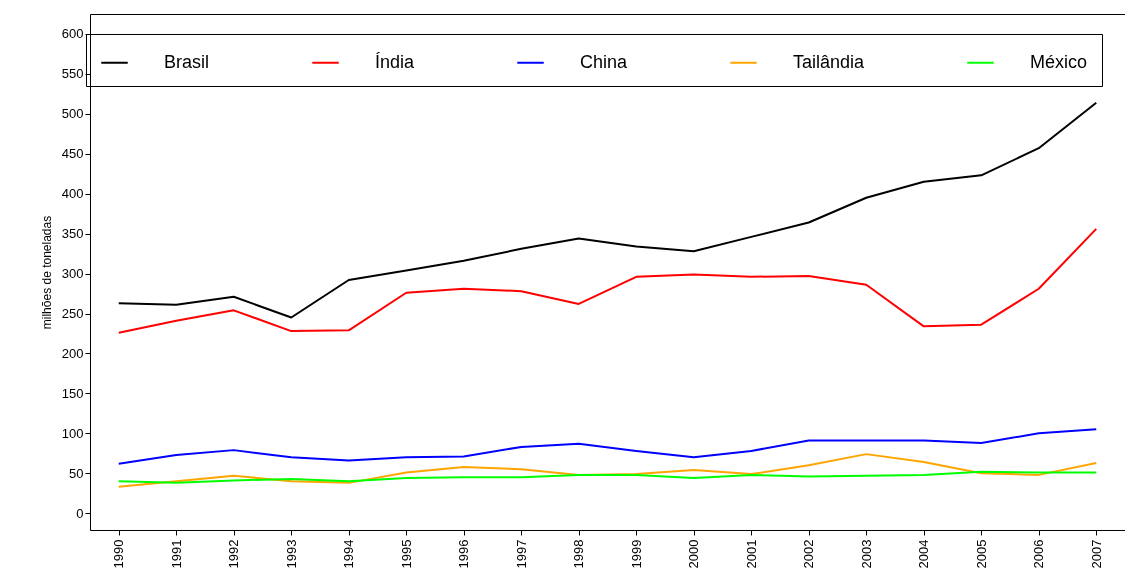  What do you see at coordinates (636, 554) in the screenshot?
I see `x-tick-label: 1999` at bounding box center [636, 554].